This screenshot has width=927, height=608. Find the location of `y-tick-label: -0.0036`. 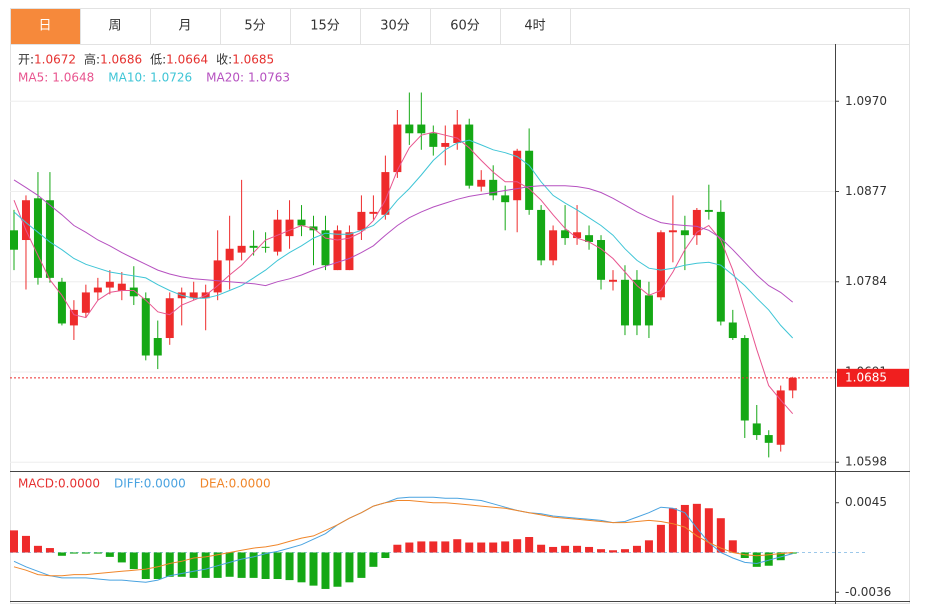

y-tick-label: -0.0036 is located at coordinates (868, 592).